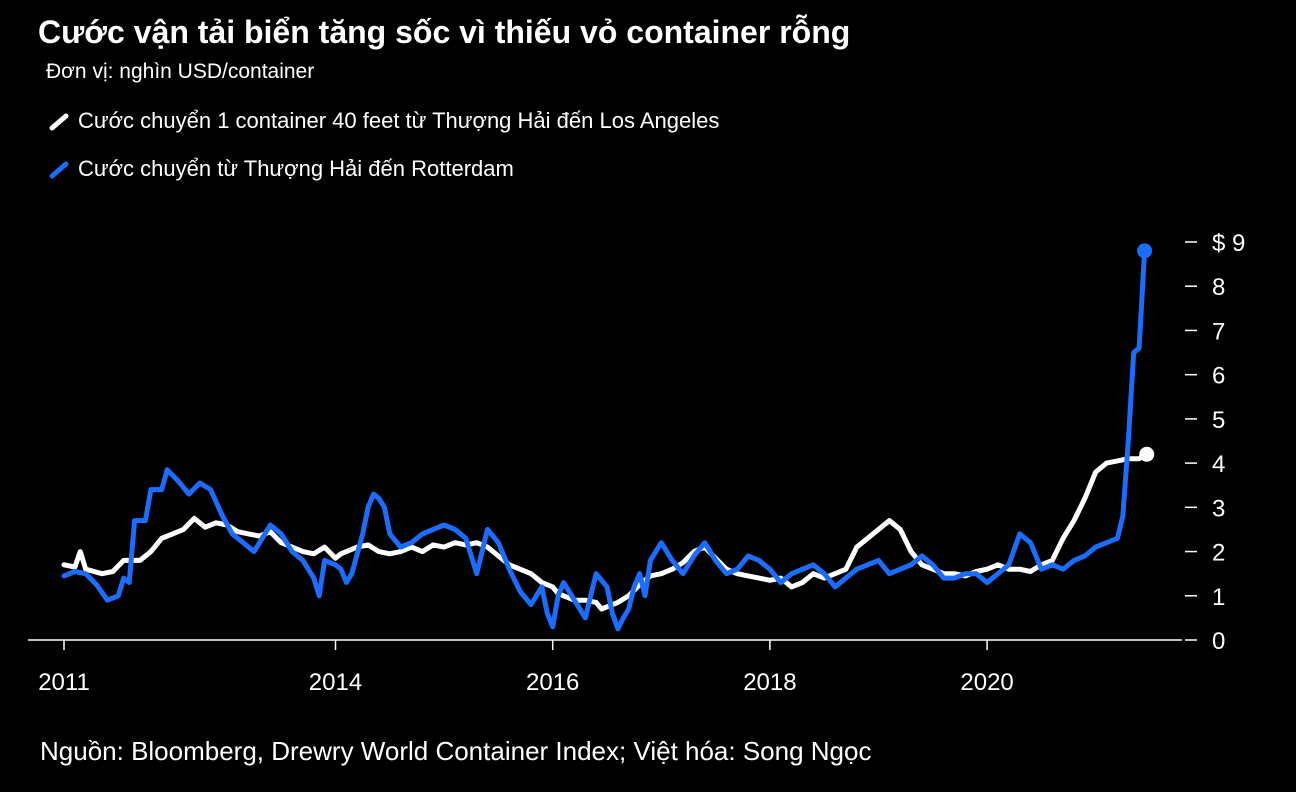 The image size is (1296, 792). What do you see at coordinates (296, 168) in the screenshot?
I see `legend-label-rotterdam: Cước chuyển từ Thượng Hải đến Rotterdam` at bounding box center [296, 168].